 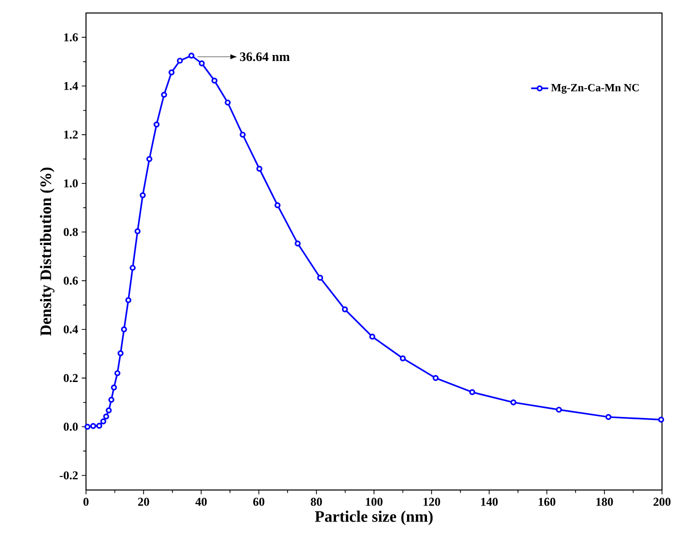 I want to click on annotation: 36.64 nm, so click(x=265, y=57).